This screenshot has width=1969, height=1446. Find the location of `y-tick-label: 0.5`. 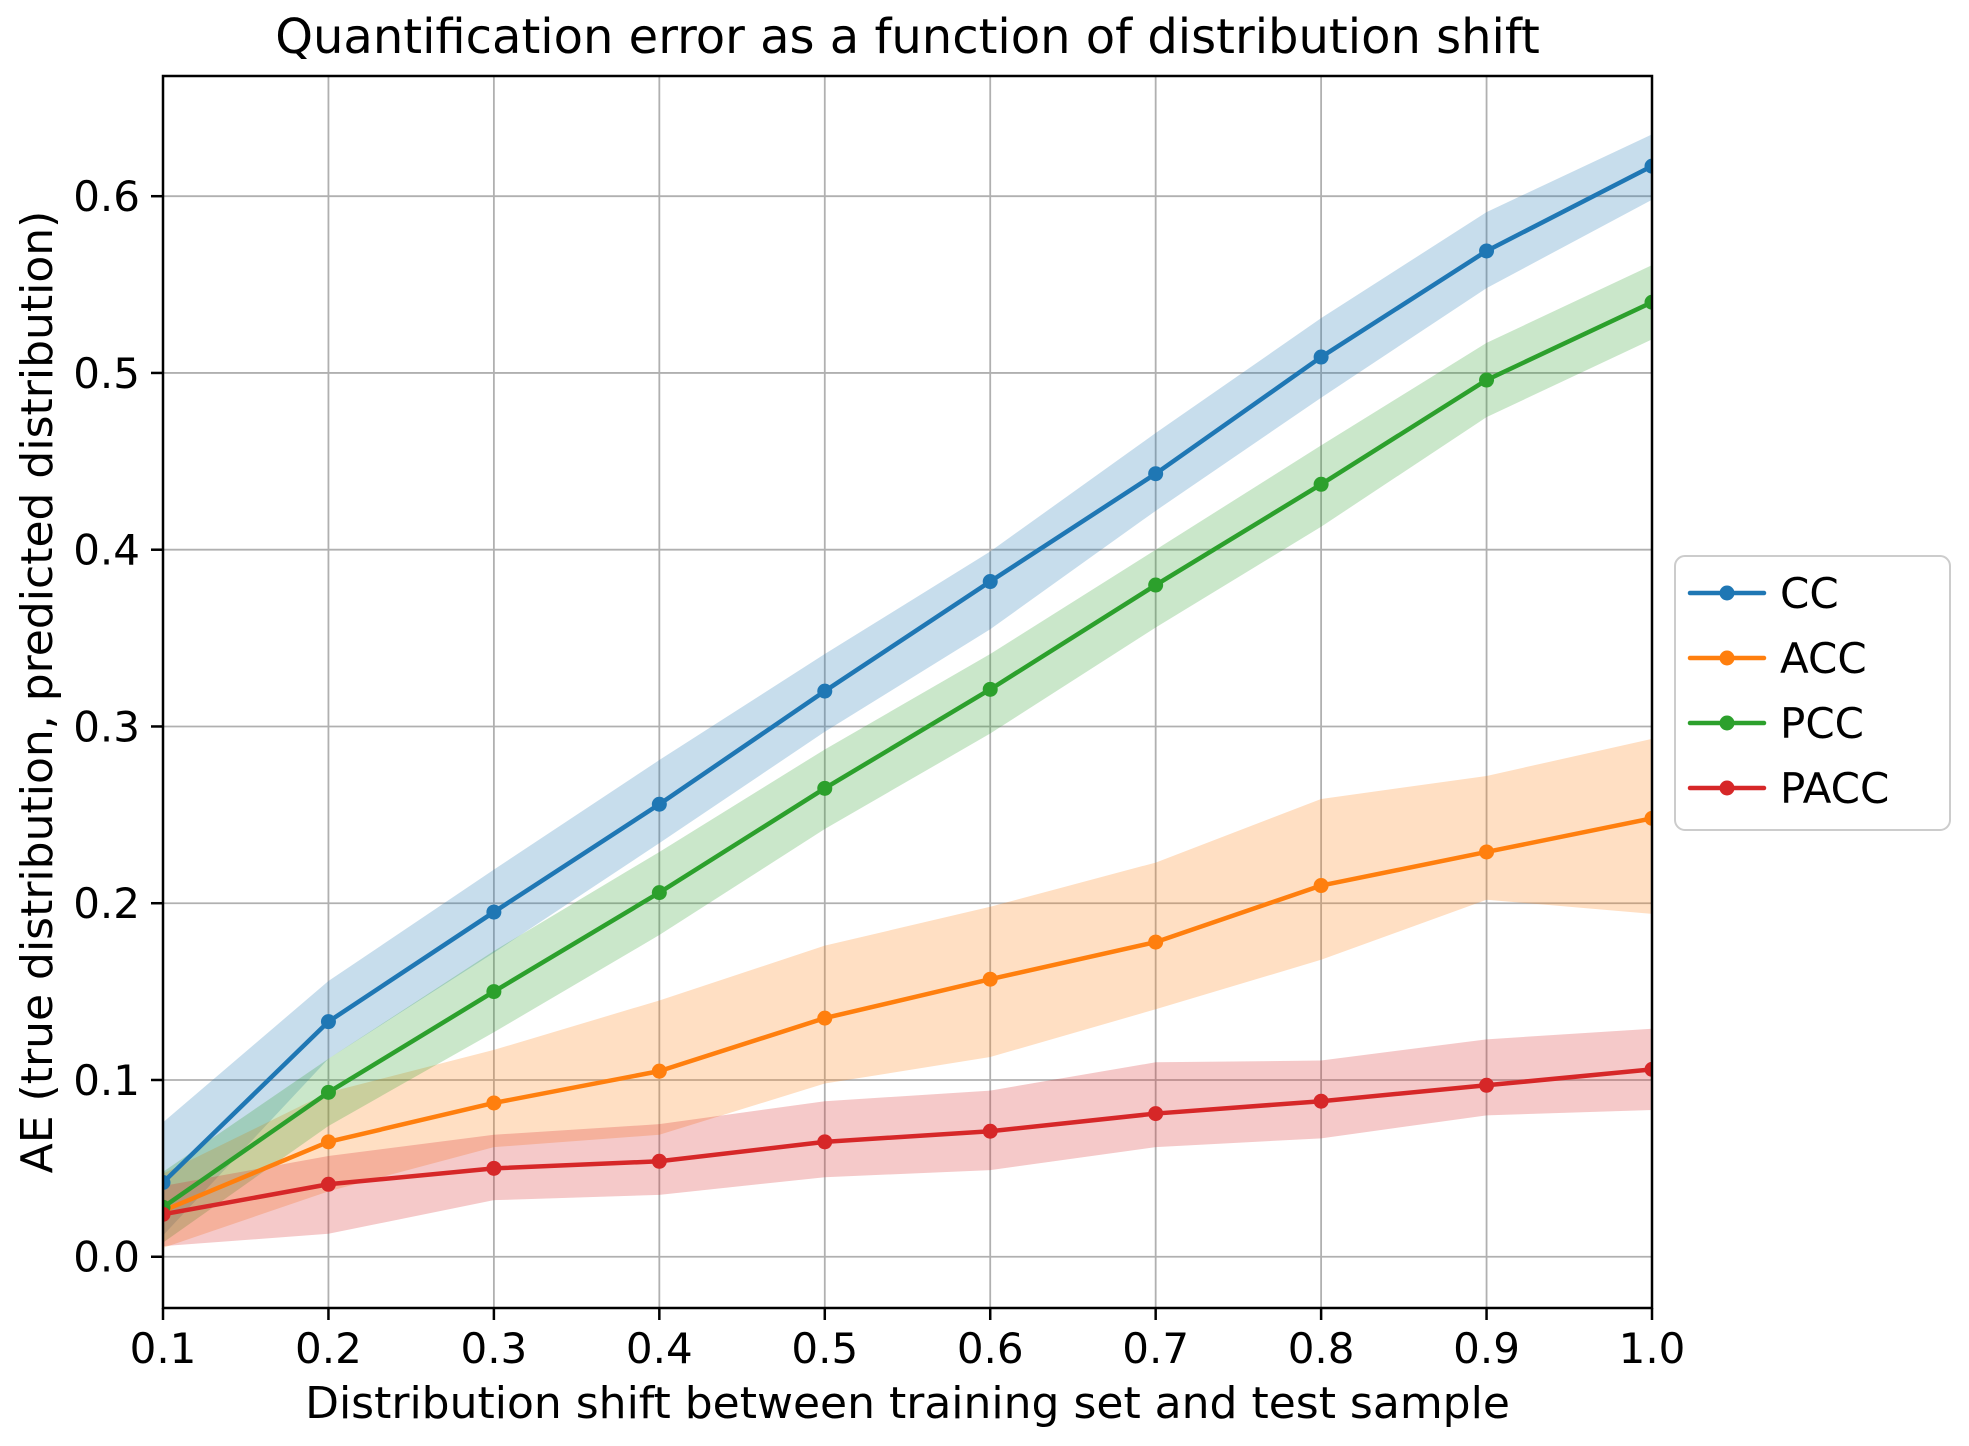

y-tick-label: 0.5 is located at coordinates (106, 373).